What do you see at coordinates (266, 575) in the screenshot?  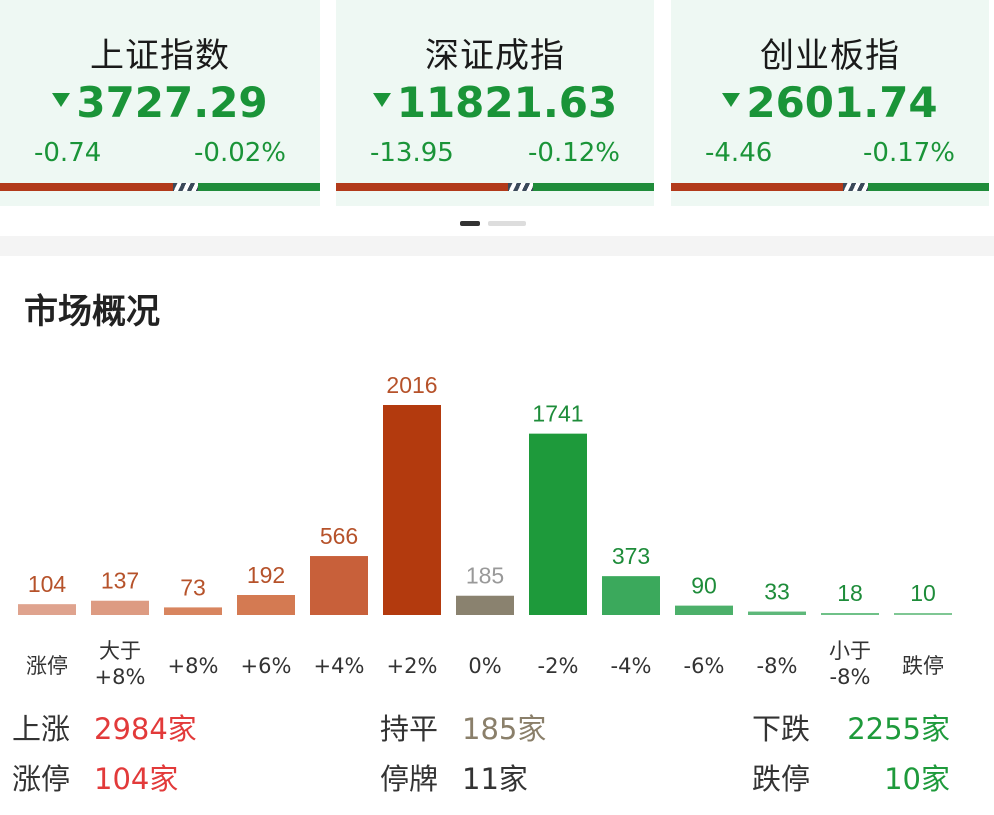 I see `bar-value-label-3: 192` at bounding box center [266, 575].